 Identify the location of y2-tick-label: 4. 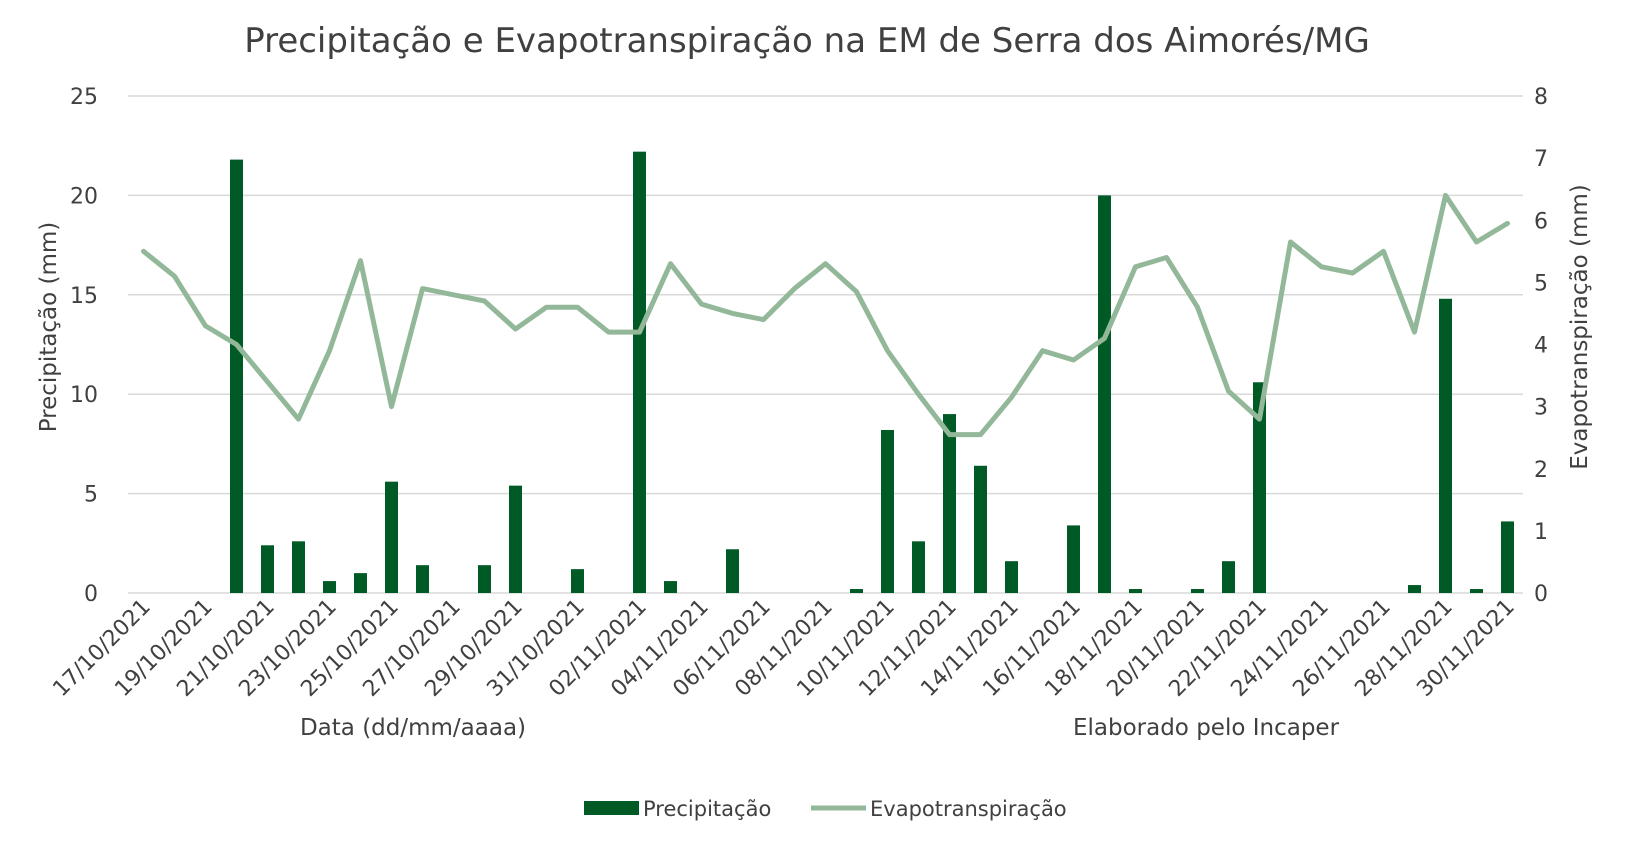
(1541, 346).